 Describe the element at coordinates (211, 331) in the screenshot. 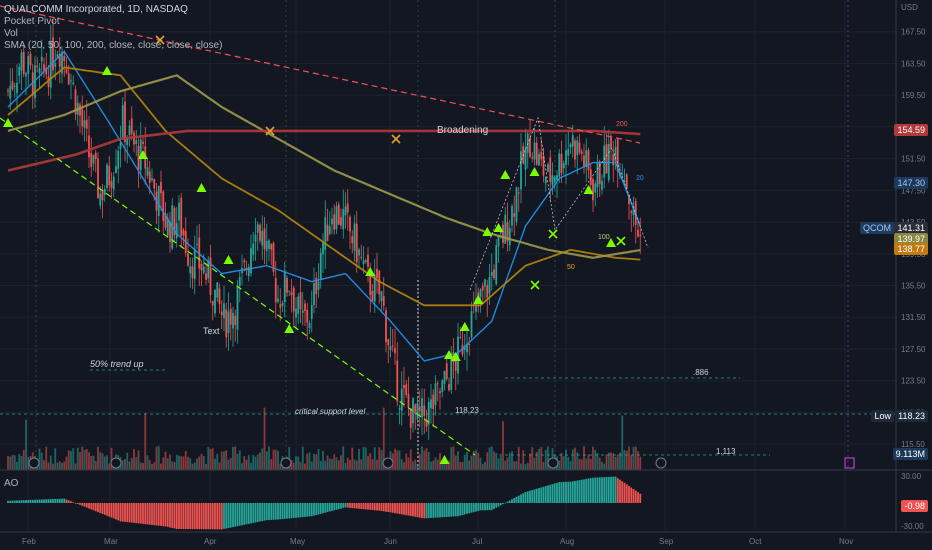

I see `text-label: Text` at that location.